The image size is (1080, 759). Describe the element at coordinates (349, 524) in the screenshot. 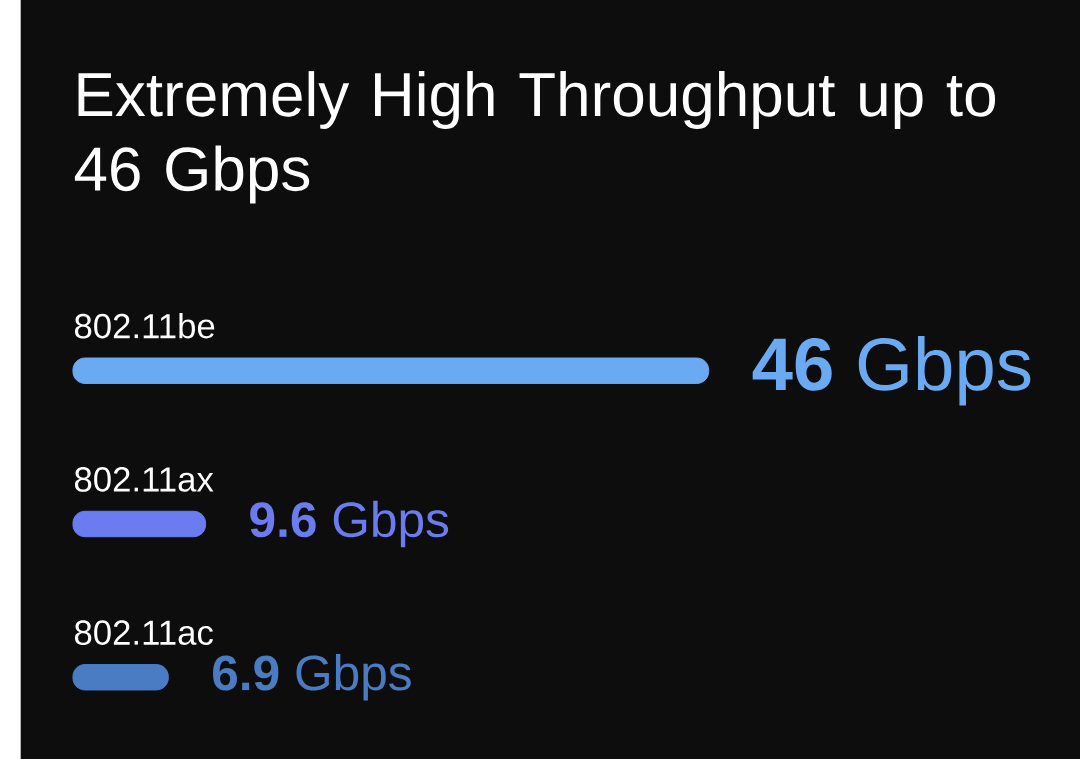

I see `data-label: 9.6 Gbps` at that location.